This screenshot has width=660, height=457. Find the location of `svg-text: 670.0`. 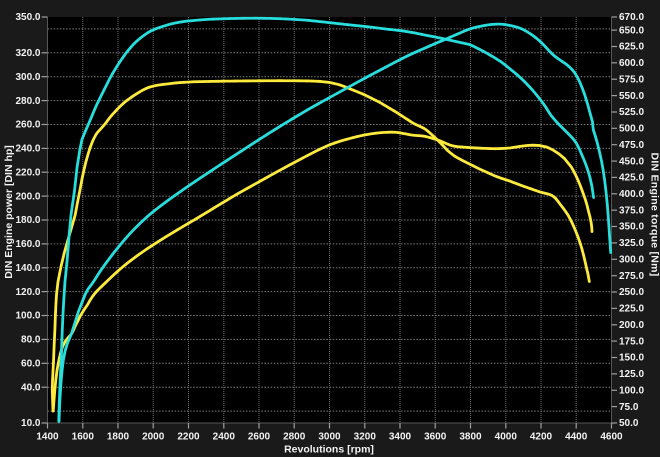

svg-text: 670.0 is located at coordinates (631, 17).